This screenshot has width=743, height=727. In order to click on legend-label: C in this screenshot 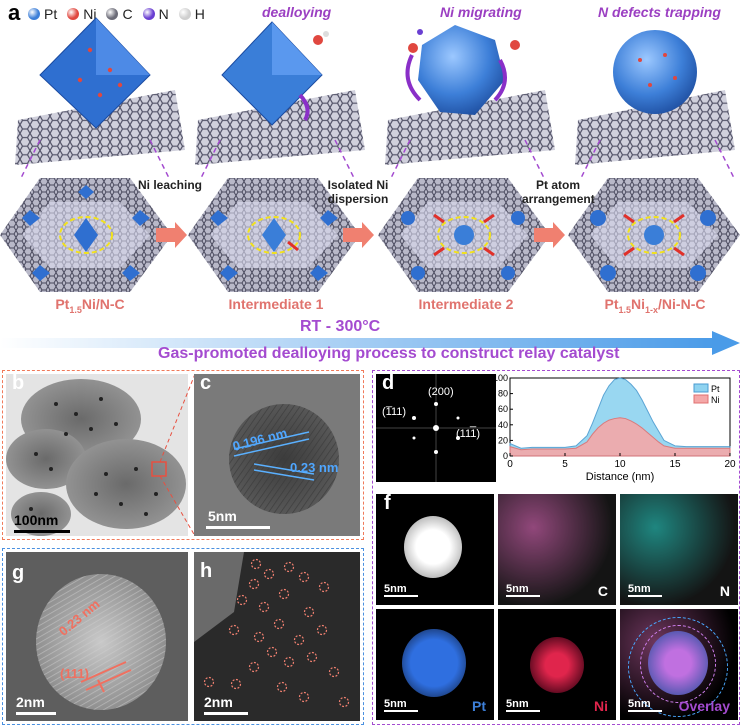, I will do `click(127, 14)`.